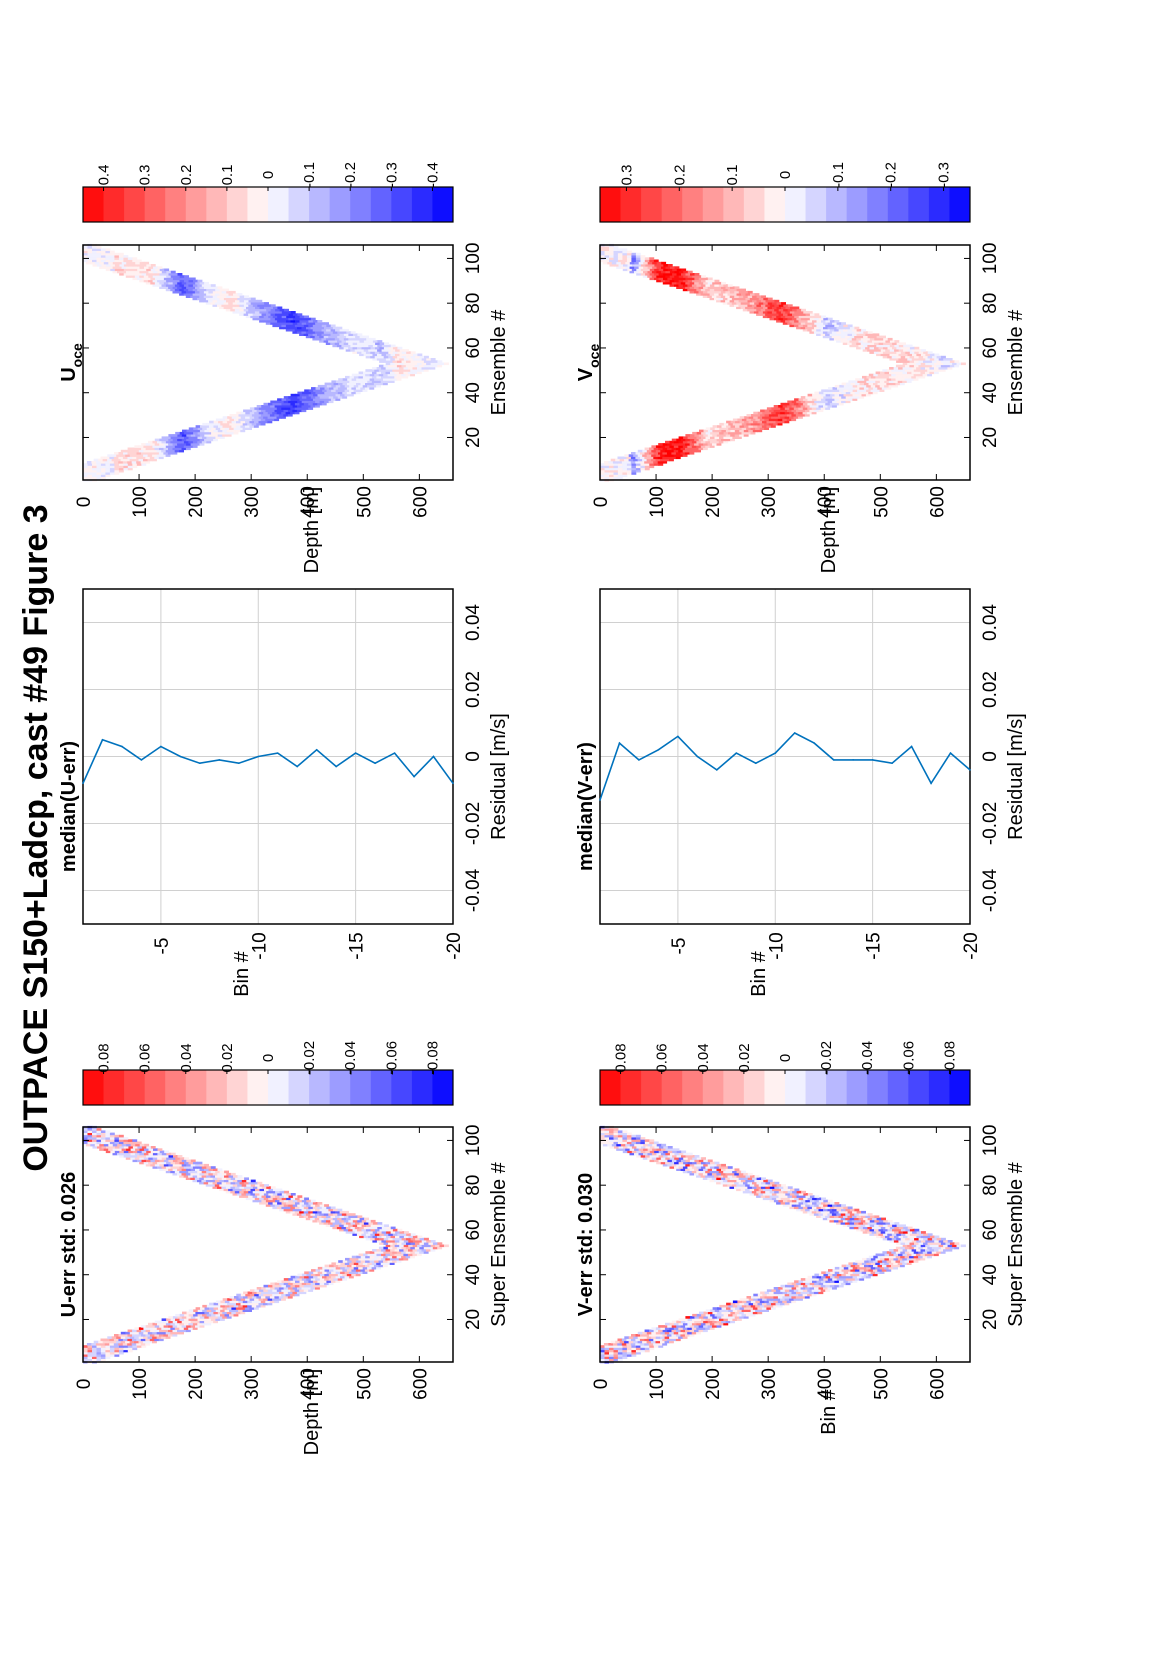  What do you see at coordinates (93, 1087) in the screenshot?
I see `colorbar-swatch` at bounding box center [93, 1087].